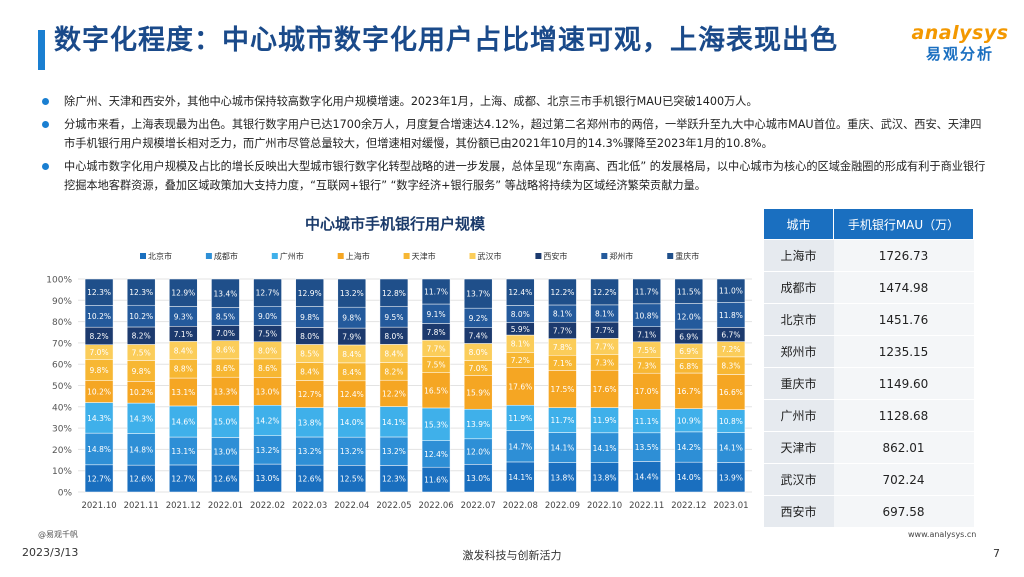  What do you see at coordinates (903, 415) in the screenshot?
I see `mau-cell: 1128.68` at bounding box center [903, 415].